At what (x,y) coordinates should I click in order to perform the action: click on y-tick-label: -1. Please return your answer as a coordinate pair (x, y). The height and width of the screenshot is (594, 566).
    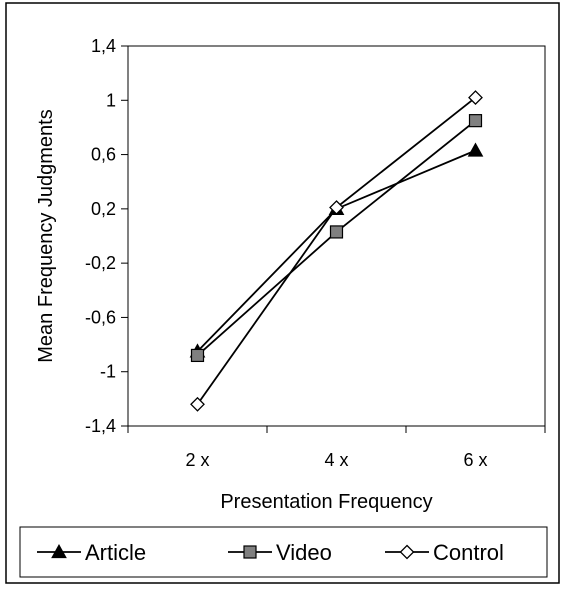
    Looking at the image, I should click on (108, 372).